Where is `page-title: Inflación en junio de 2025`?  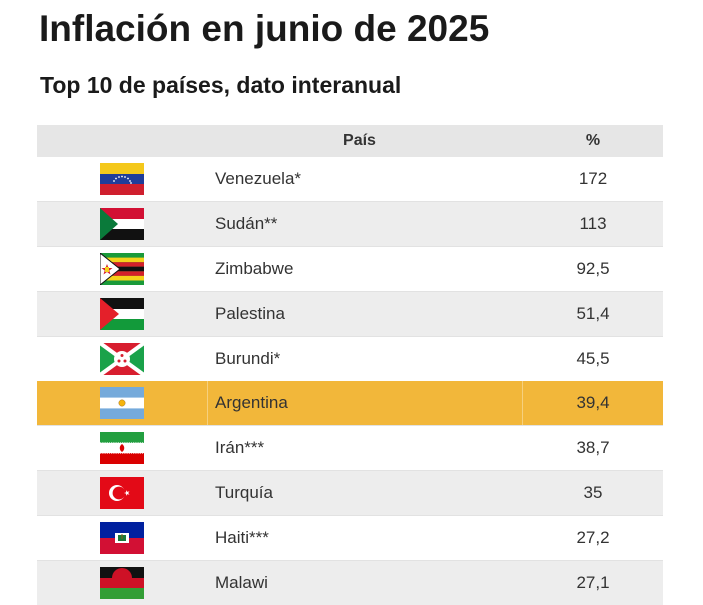
page-title: Inflación en junio de 2025 is located at coordinates (264, 28).